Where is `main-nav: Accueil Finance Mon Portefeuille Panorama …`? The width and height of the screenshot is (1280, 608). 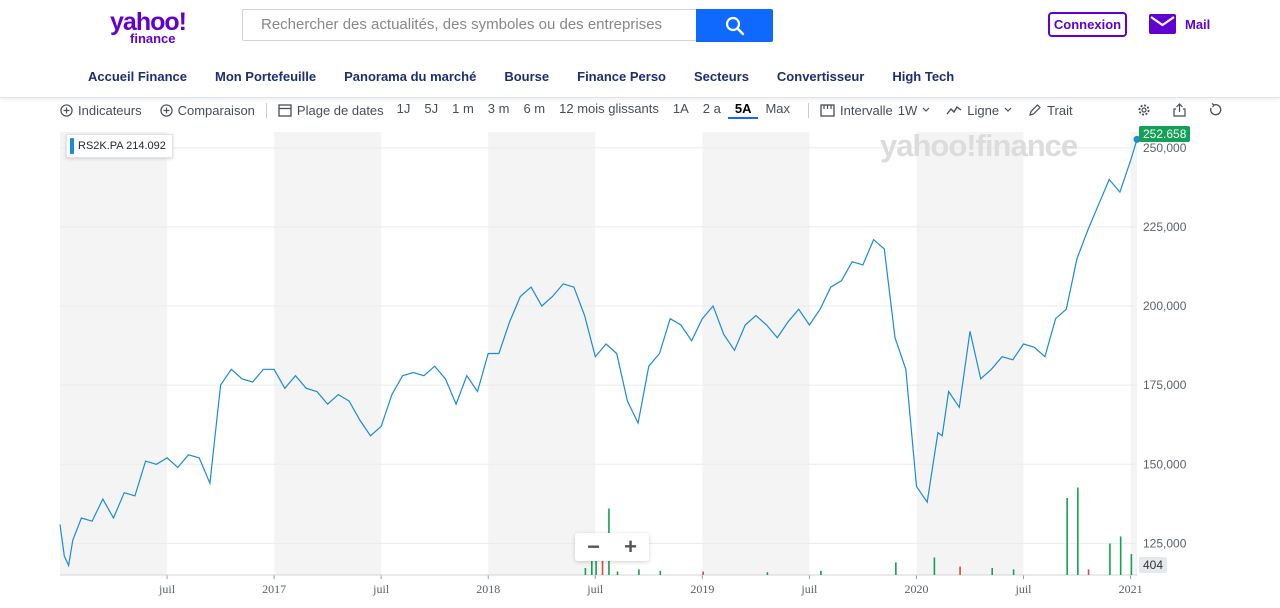 main-nav: Accueil Finance Mon Portefeuille Panorama … is located at coordinates (521, 76).